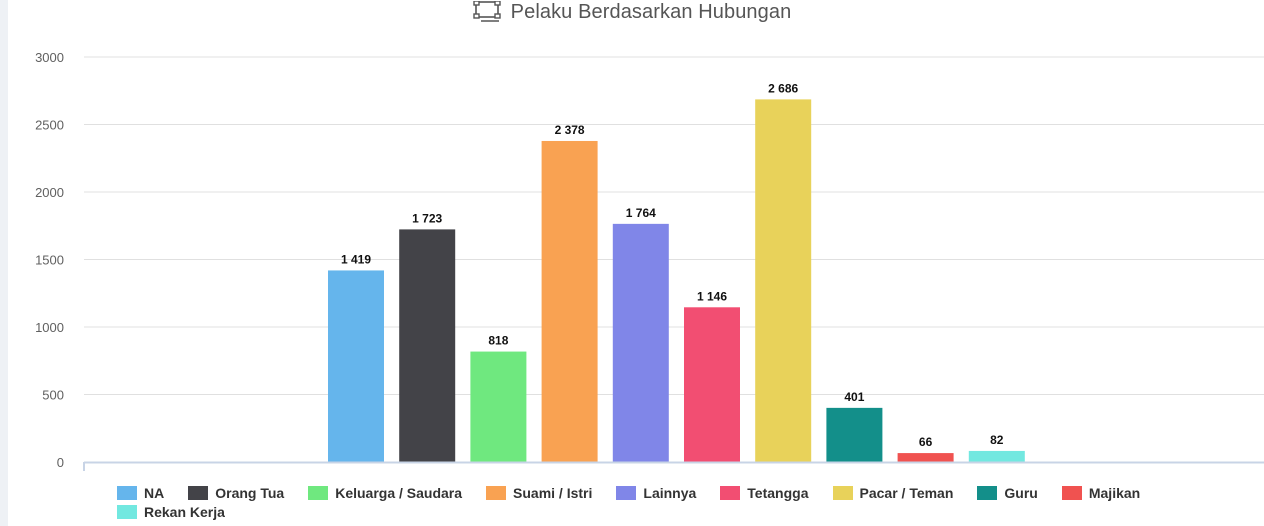 Image resolution: width=1264 pixels, height=526 pixels. I want to click on legend-label: Rekan Kerja, so click(184, 511).